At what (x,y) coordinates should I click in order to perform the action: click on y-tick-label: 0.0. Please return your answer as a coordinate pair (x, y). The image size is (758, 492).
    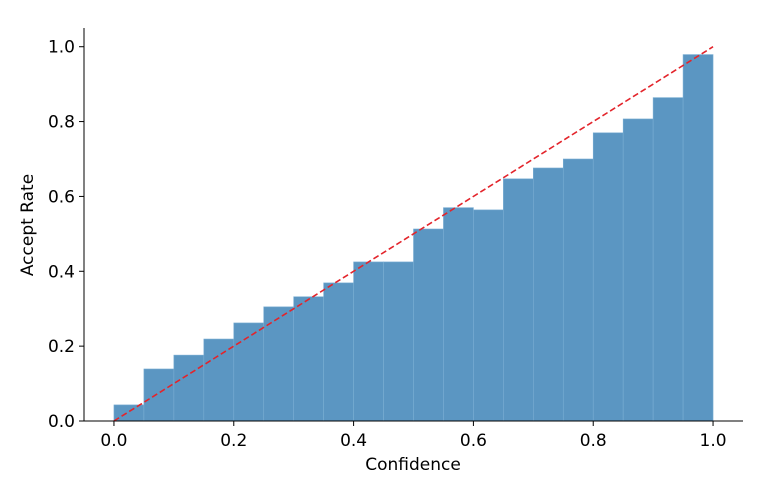
    Looking at the image, I should click on (61, 422).